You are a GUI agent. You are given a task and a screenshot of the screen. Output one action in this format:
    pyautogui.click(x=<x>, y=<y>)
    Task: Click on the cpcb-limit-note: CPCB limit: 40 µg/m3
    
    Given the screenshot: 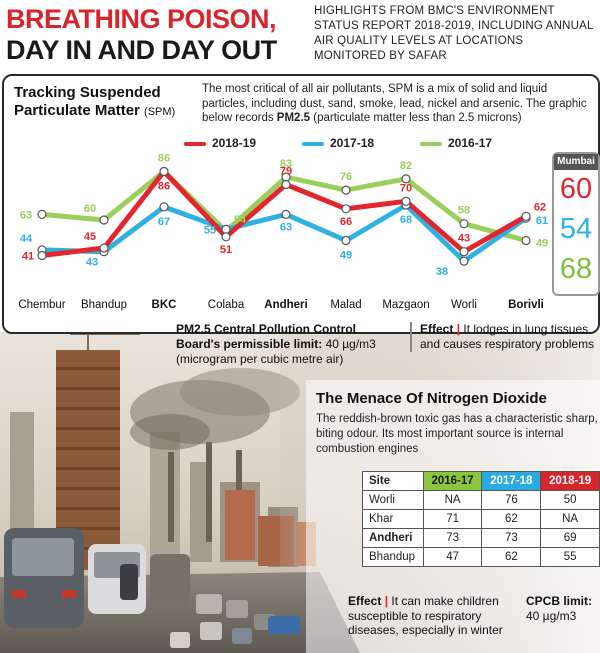 What is the action you would take?
    pyautogui.click(x=562, y=608)
    